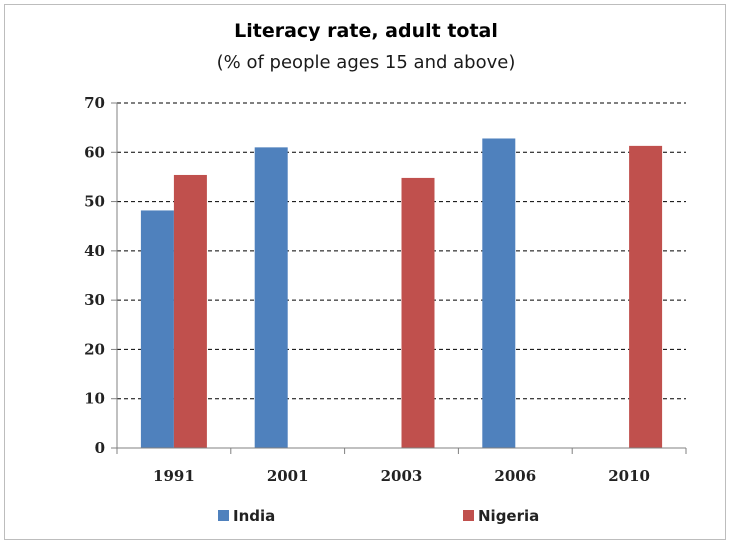 This screenshot has width=732, height=545. I want to click on y-tick-label: 30, so click(94, 300).